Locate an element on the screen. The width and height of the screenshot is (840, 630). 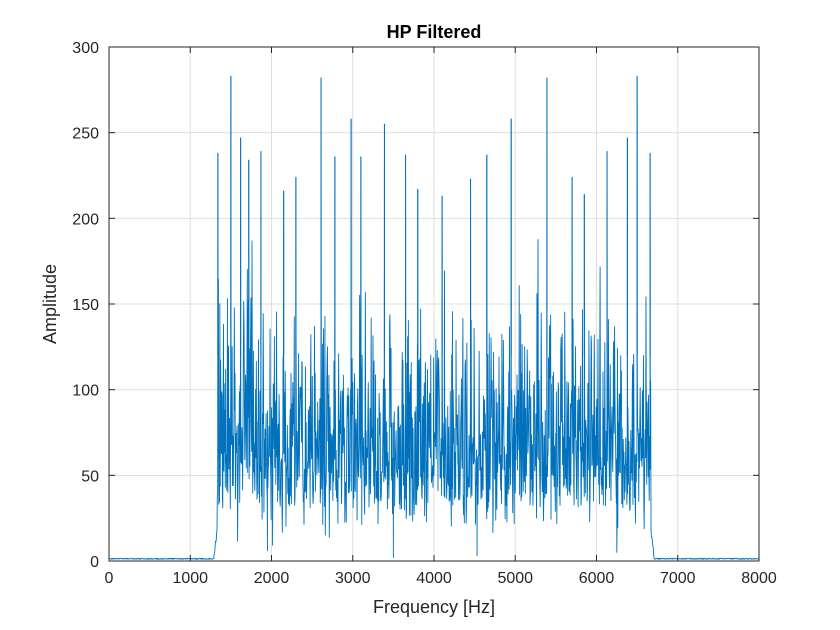
x-tick-label: 6000 is located at coordinates (597, 578).